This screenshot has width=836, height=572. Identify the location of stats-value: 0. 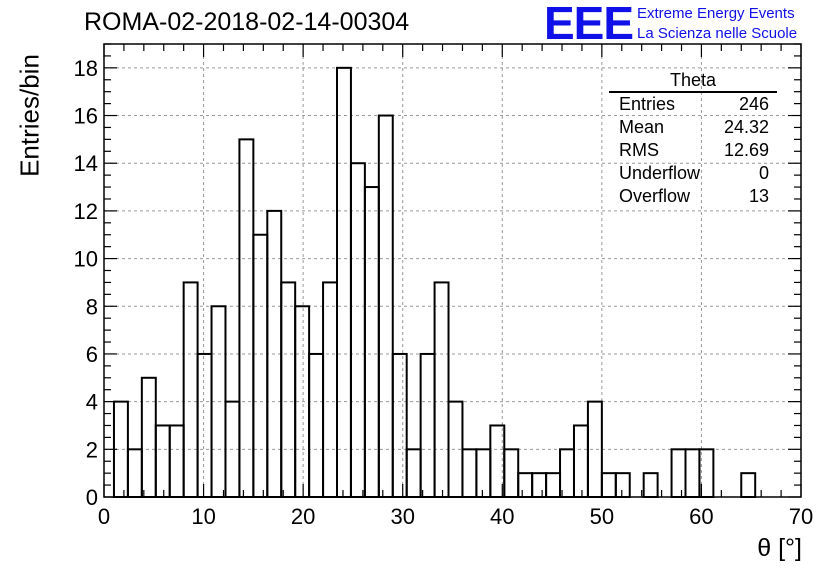
(763, 173).